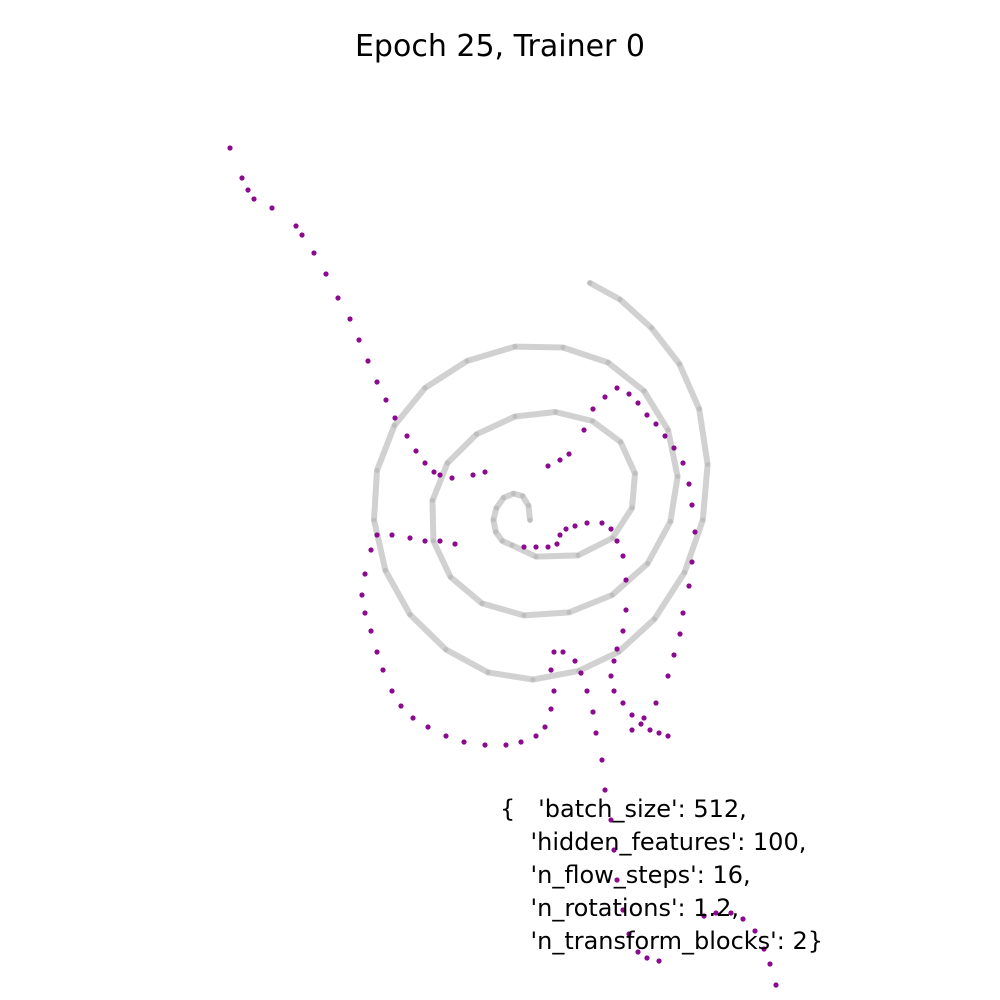 The image size is (1000, 1000). Describe the element at coordinates (661, 941) in the screenshot. I see `config-line: 'n_transform_blocks': 2}` at that location.